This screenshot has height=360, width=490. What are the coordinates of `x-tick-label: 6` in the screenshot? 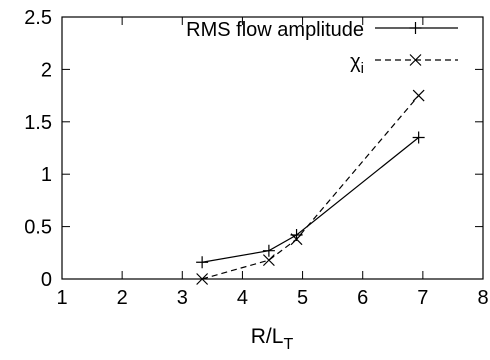 It's located at (362, 298).